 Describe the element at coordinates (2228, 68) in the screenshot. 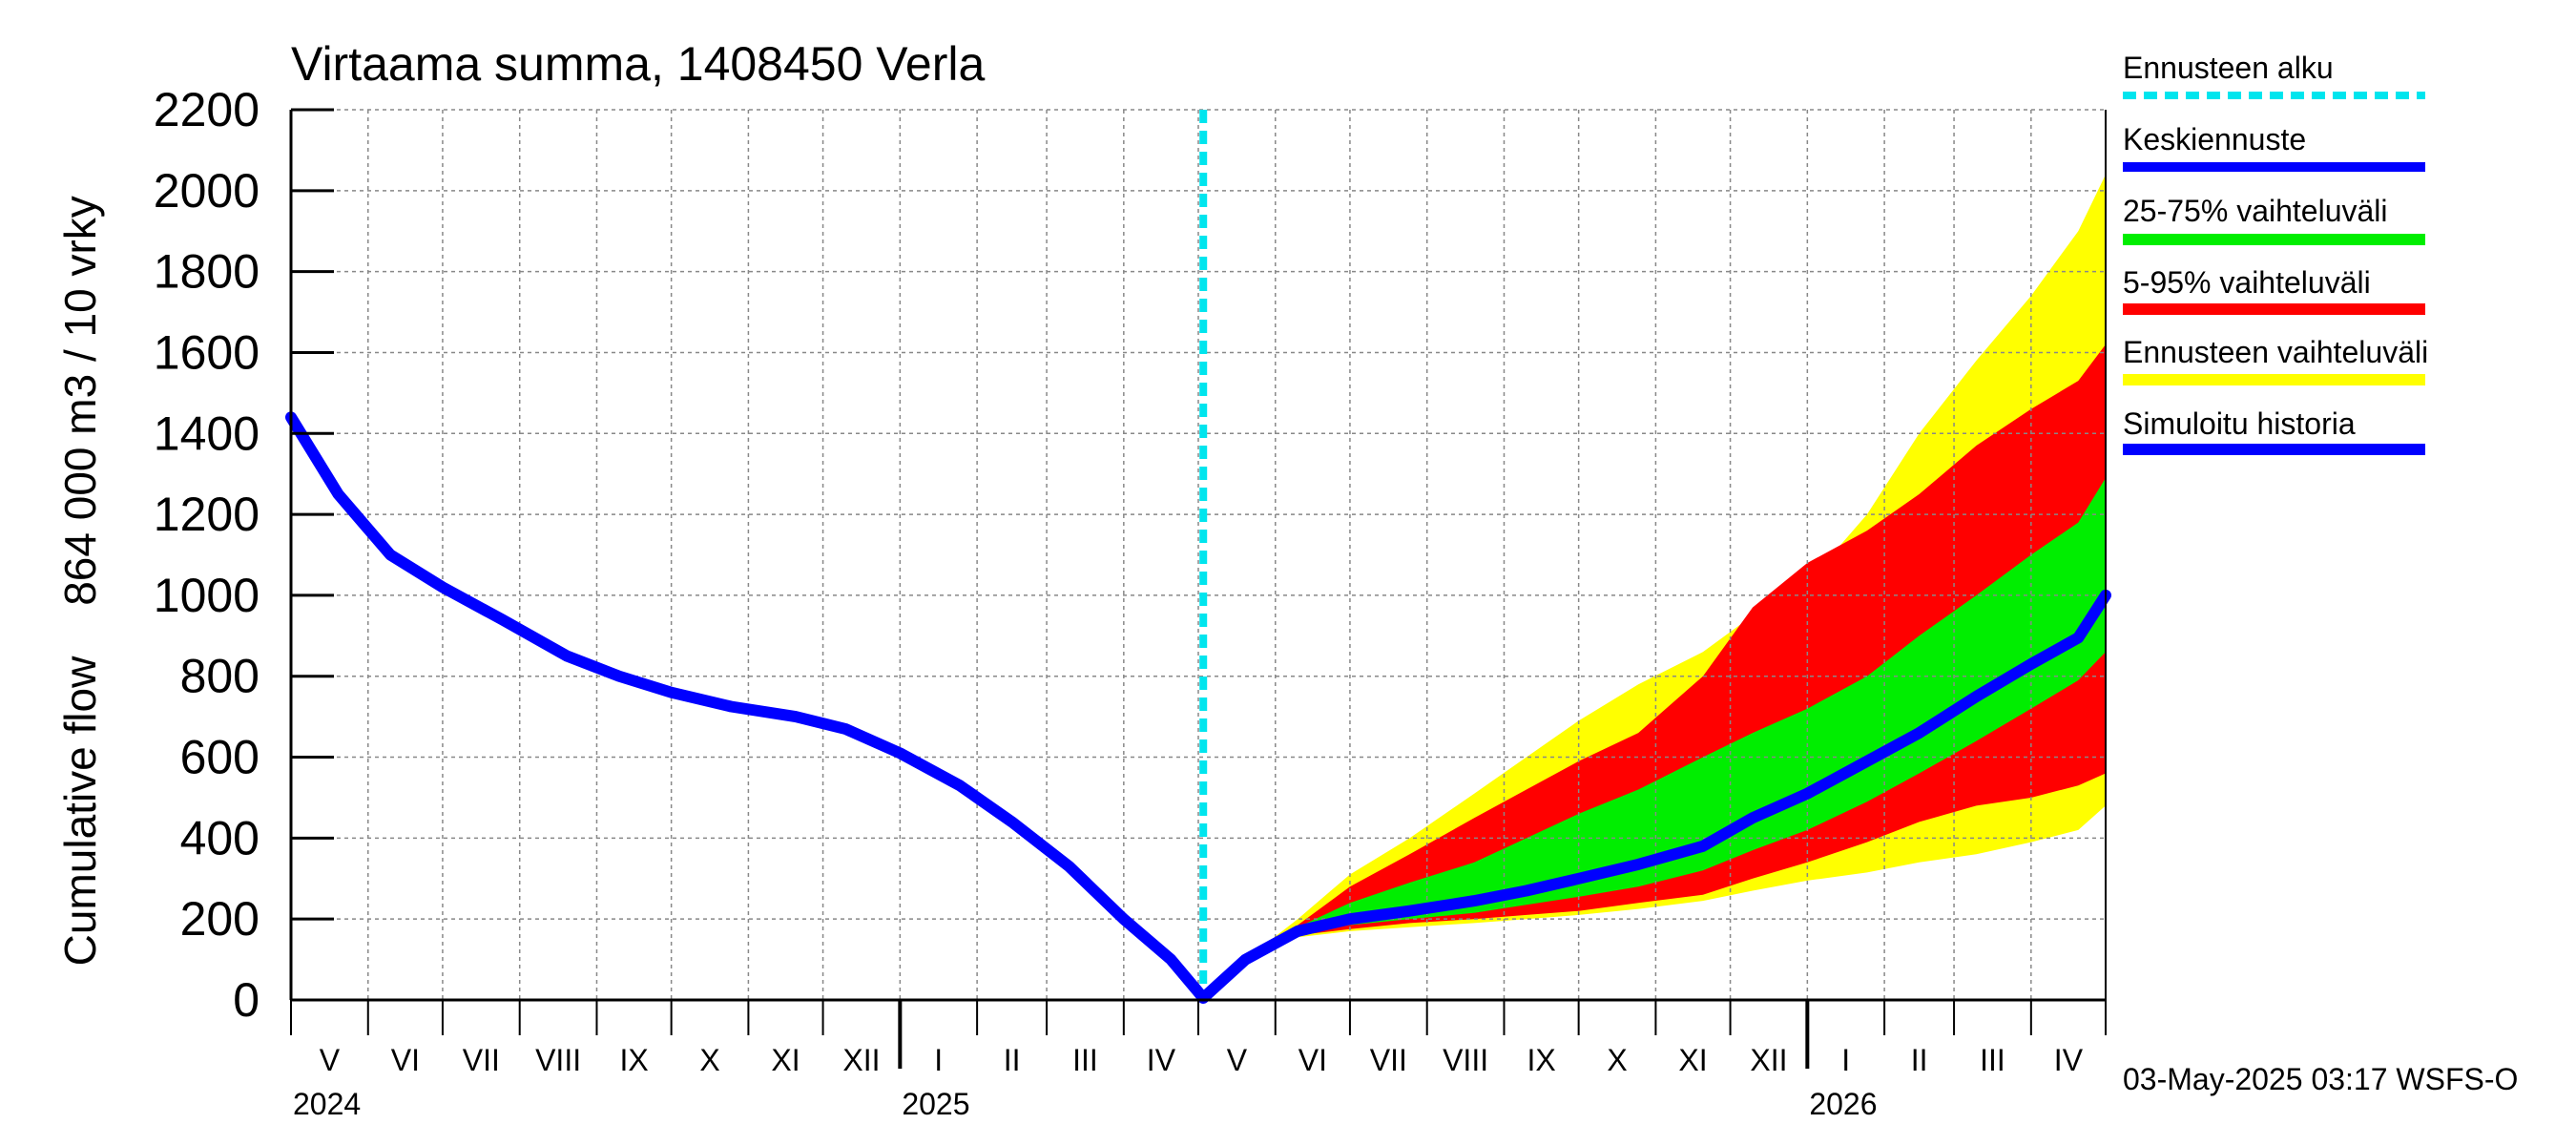

I see `legend-label-forecast-start: Ennusteen alku` at that location.